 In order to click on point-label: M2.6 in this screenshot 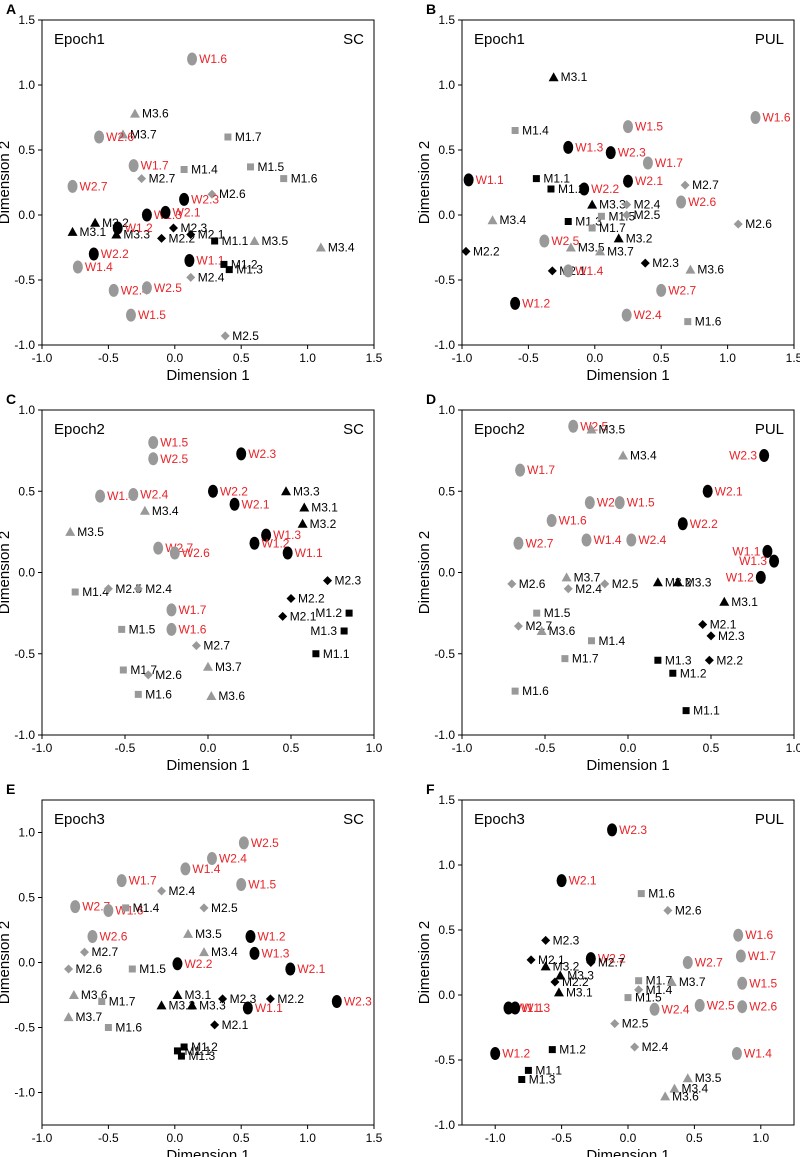, I will do `click(232, 194)`.